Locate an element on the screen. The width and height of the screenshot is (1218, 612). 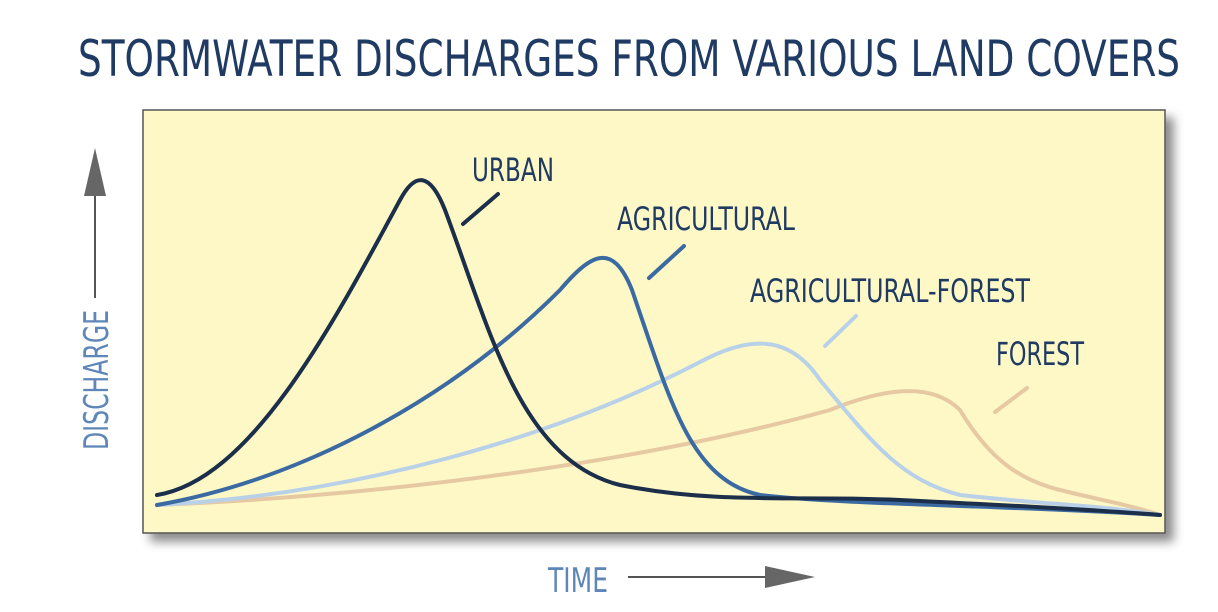
curve-label: URBAN is located at coordinates (513, 170).